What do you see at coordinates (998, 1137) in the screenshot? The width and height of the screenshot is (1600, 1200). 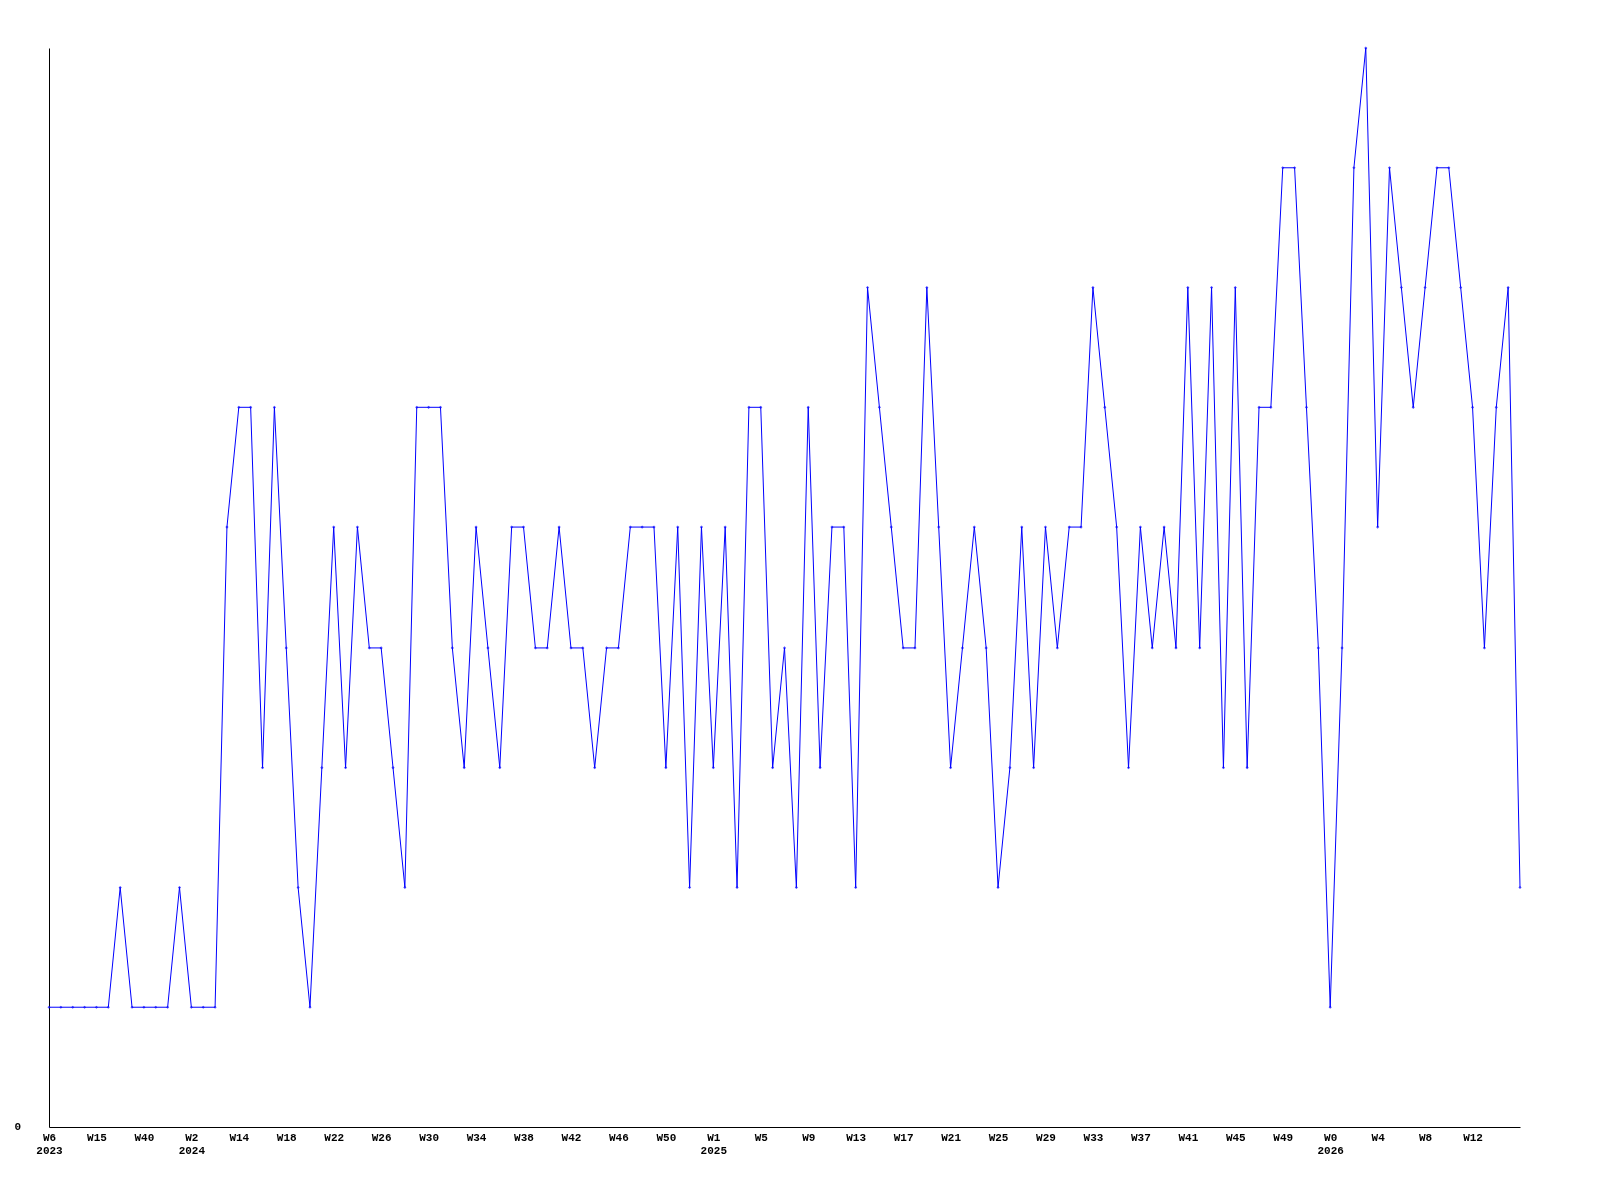 I see `x-tick-label: W25` at bounding box center [998, 1137].